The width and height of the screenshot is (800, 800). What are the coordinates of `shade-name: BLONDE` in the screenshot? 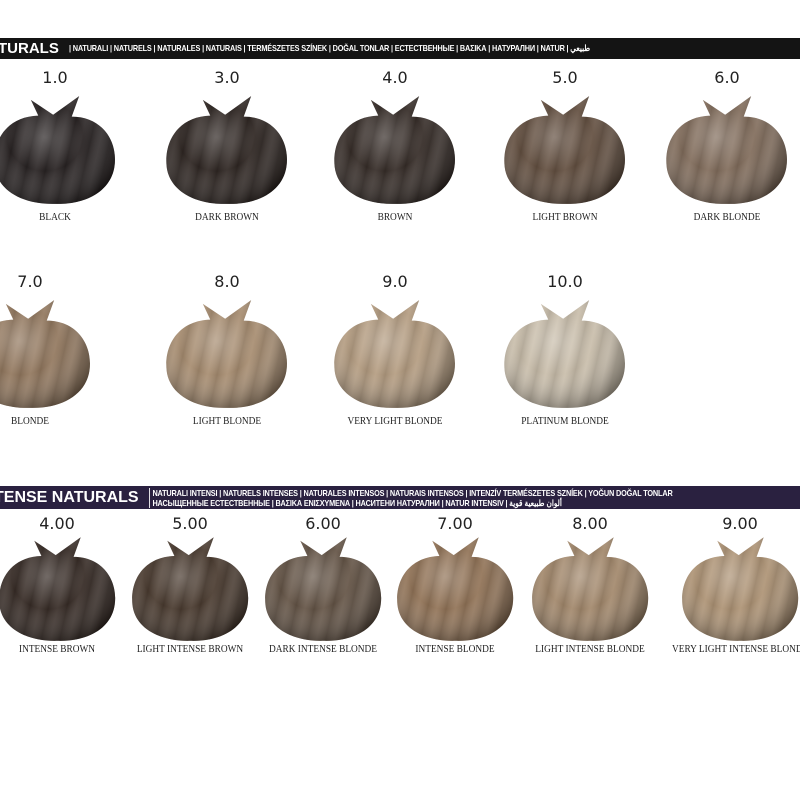 It's located at (30, 421).